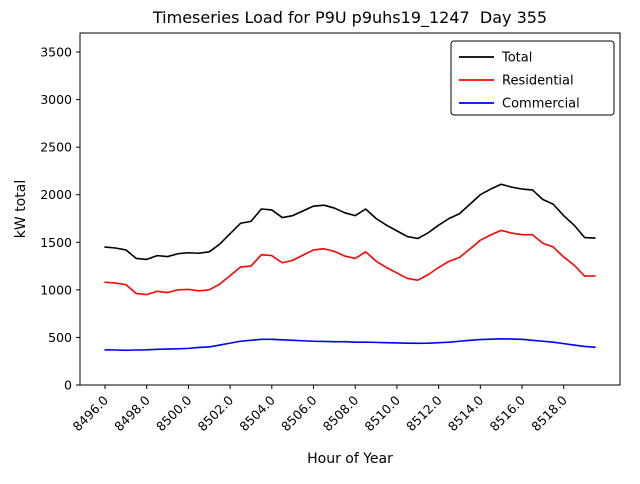 The height and width of the screenshot is (484, 640). Describe the element at coordinates (466, 413) in the screenshot. I see `x-tick-label: 8514.0` at that location.